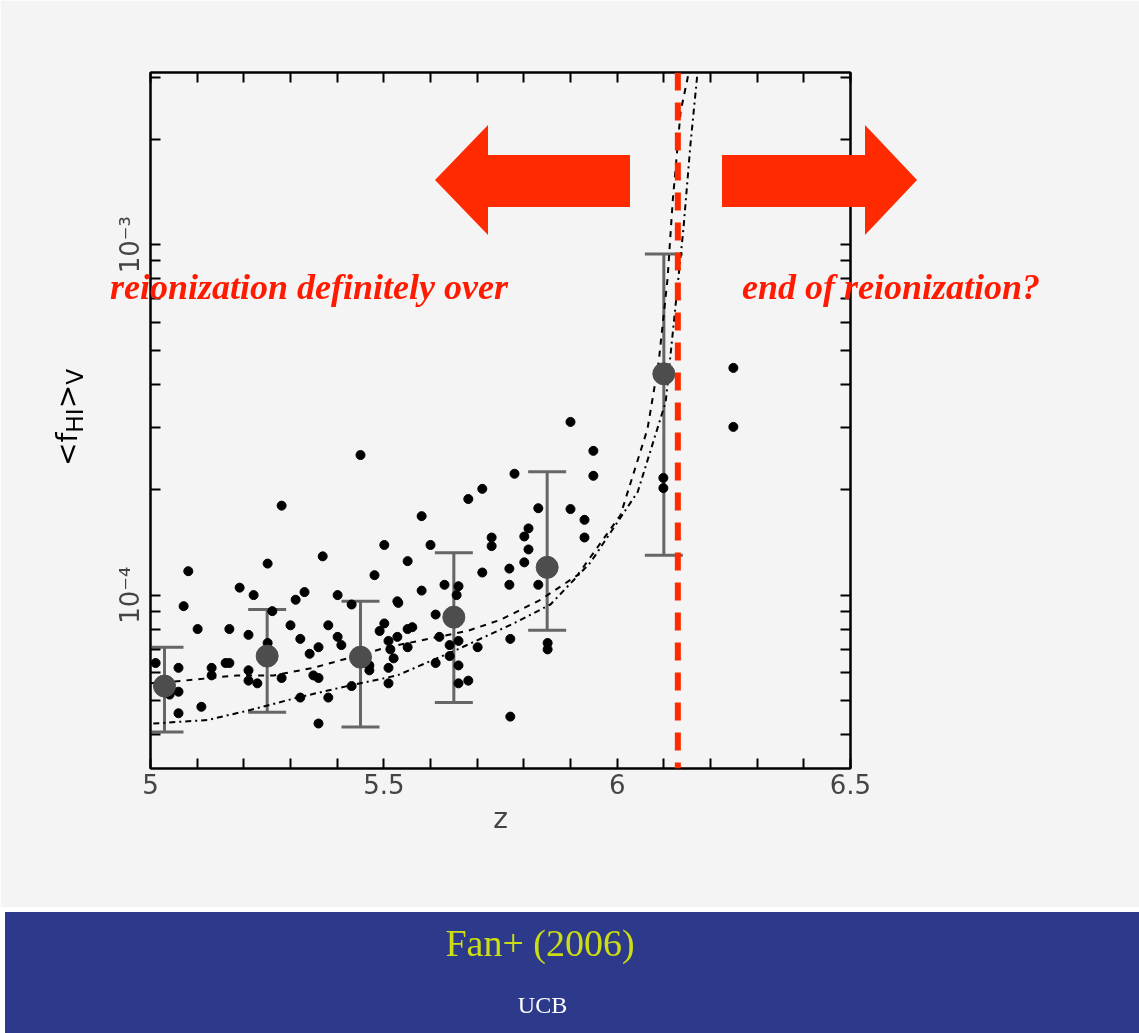 The height and width of the screenshot is (1033, 1139). I want to click on x-tick-label: 5.5, so click(384, 784).